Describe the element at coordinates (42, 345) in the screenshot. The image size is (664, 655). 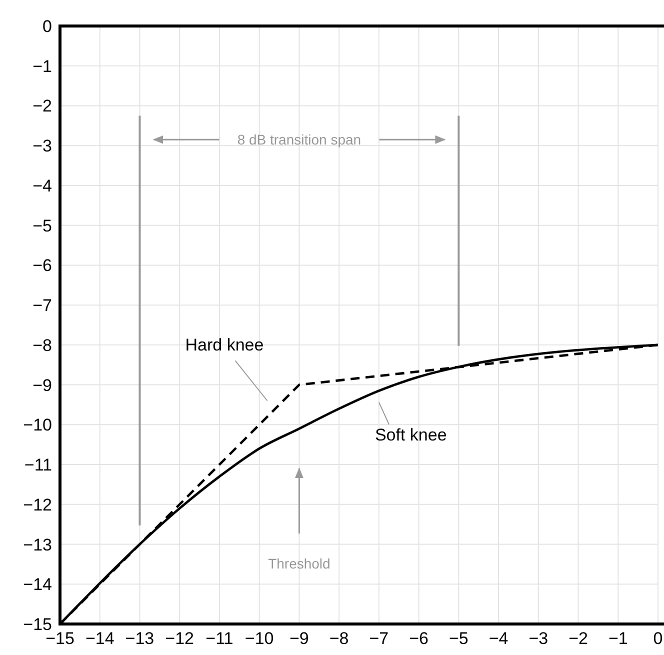
I see `y-tick-label: −8` at that location.